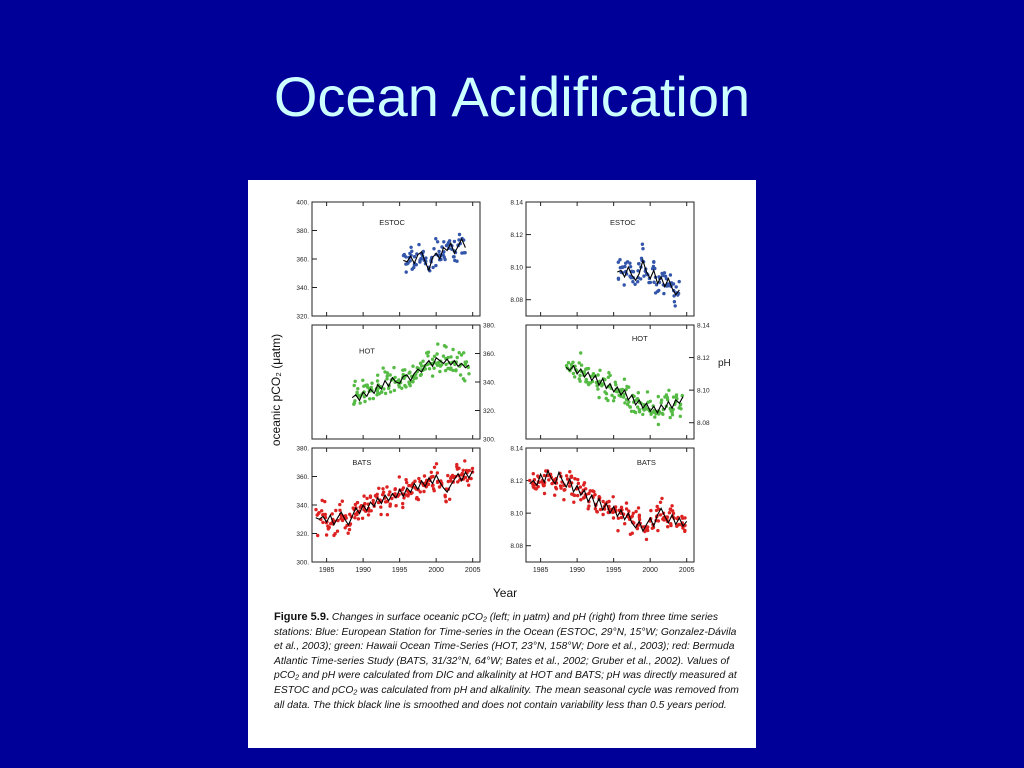  I want to click on estoc-ph-station-label: ESTOC, so click(623, 222).